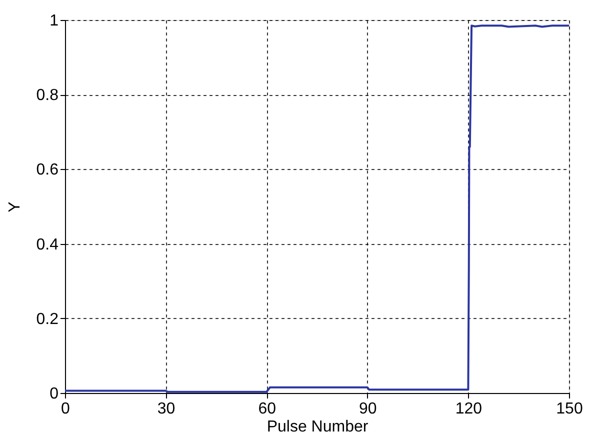  What do you see at coordinates (368, 409) in the screenshot?
I see `x-tick-label: 90` at bounding box center [368, 409].